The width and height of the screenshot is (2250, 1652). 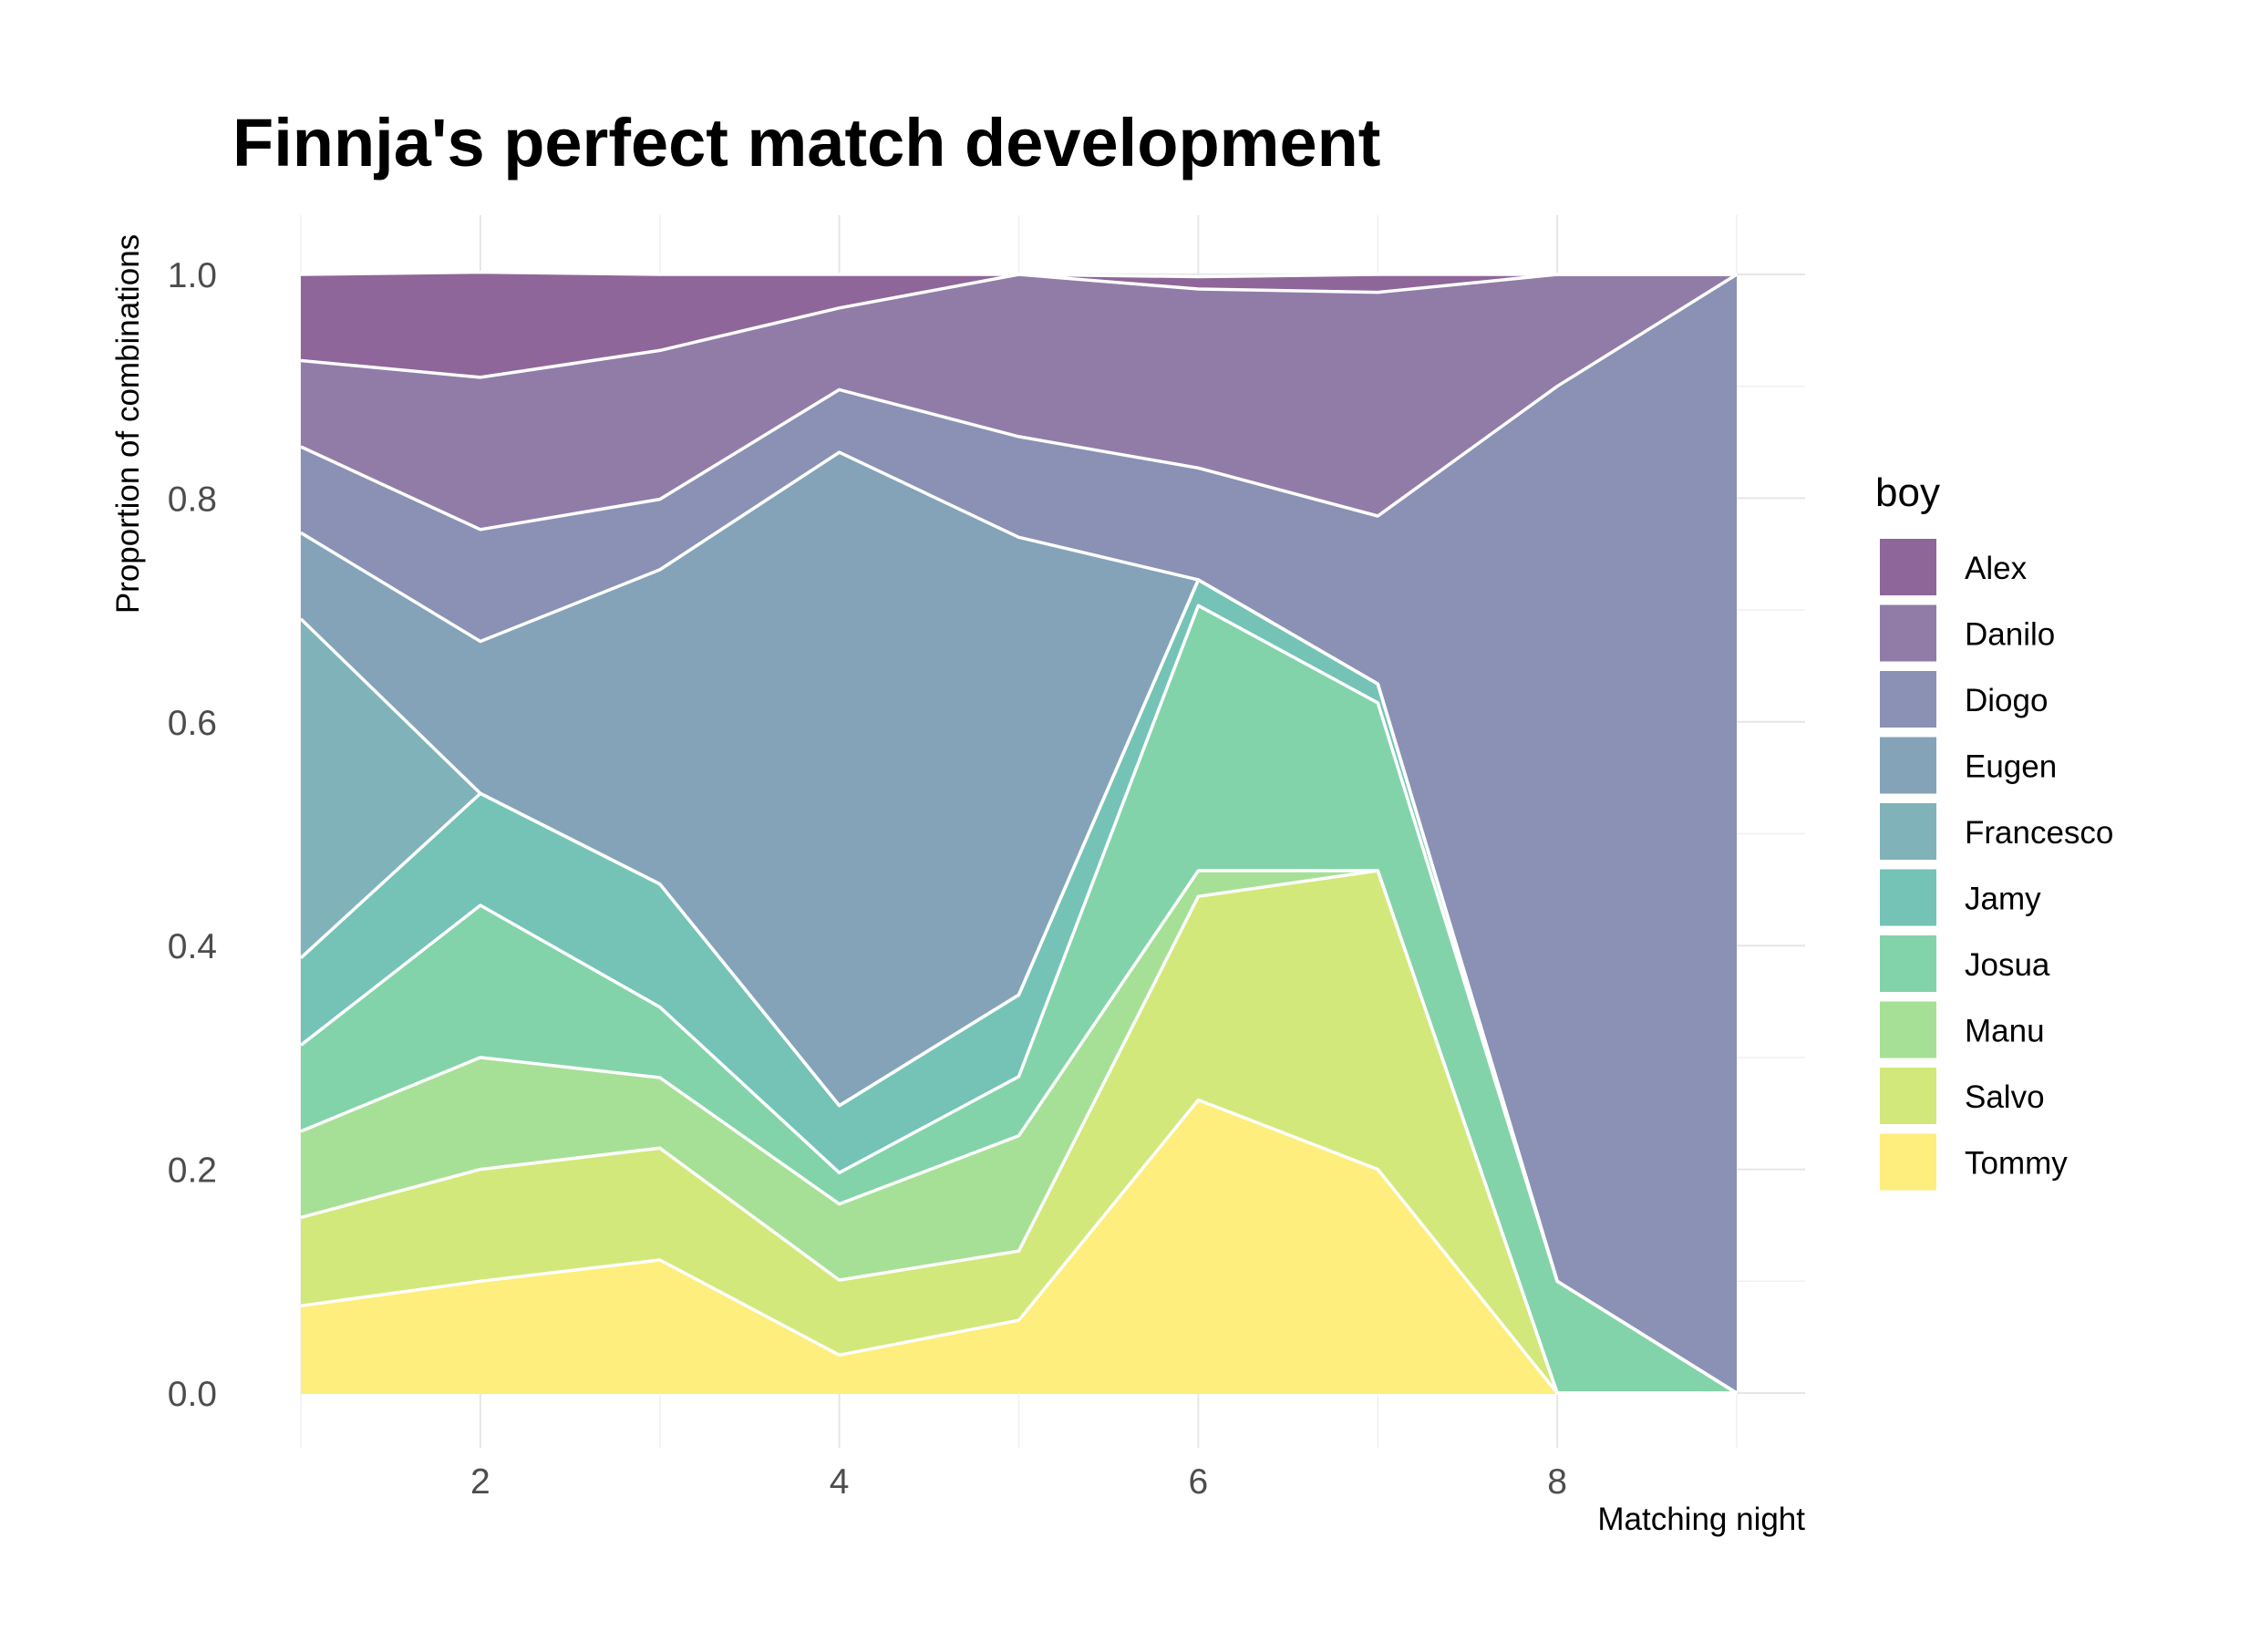 What do you see at coordinates (192, 946) in the screenshot?
I see `y-tick-label: 0.4` at bounding box center [192, 946].